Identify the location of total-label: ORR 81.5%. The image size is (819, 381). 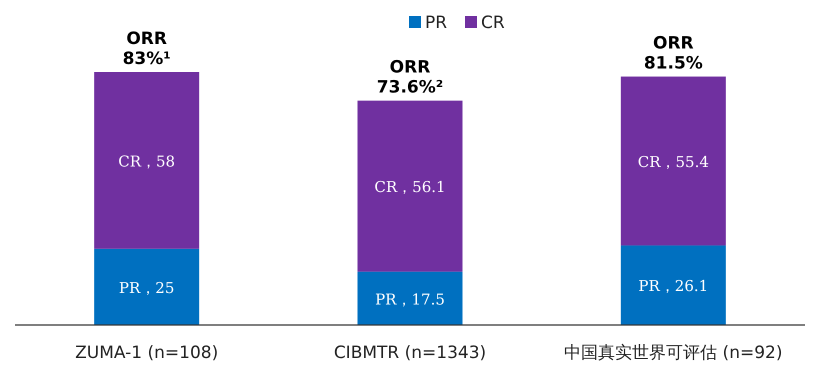
(673, 54).